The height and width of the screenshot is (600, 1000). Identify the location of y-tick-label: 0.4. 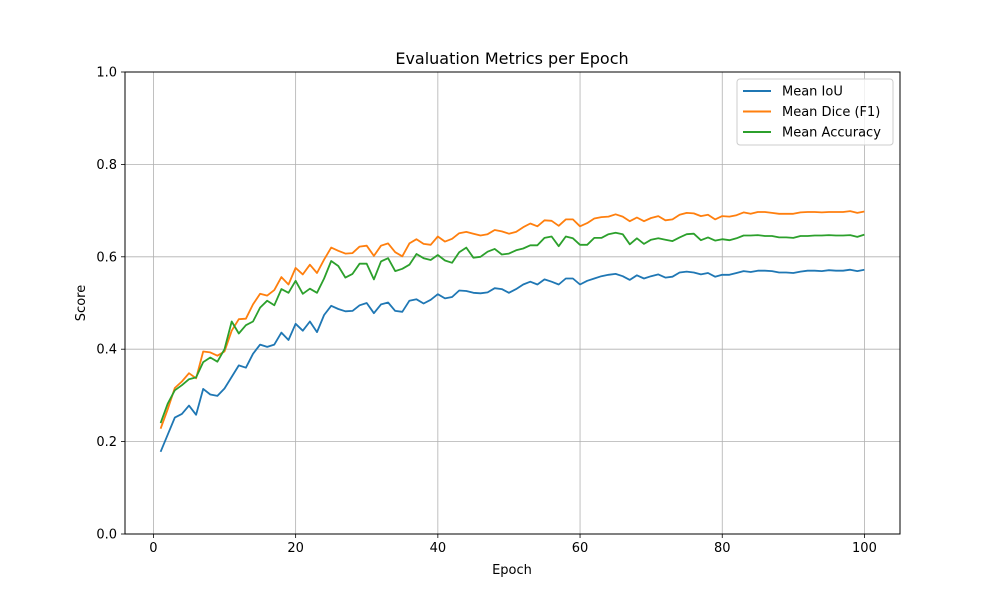
(106, 350).